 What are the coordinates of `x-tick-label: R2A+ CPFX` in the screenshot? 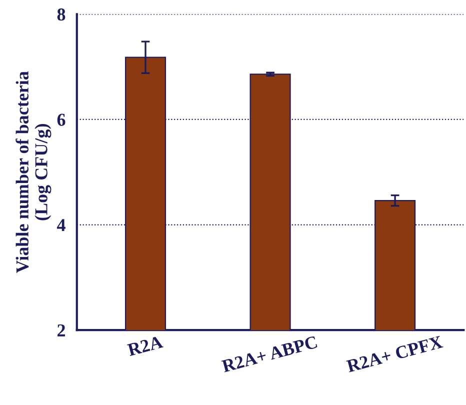 It's located at (395, 354).